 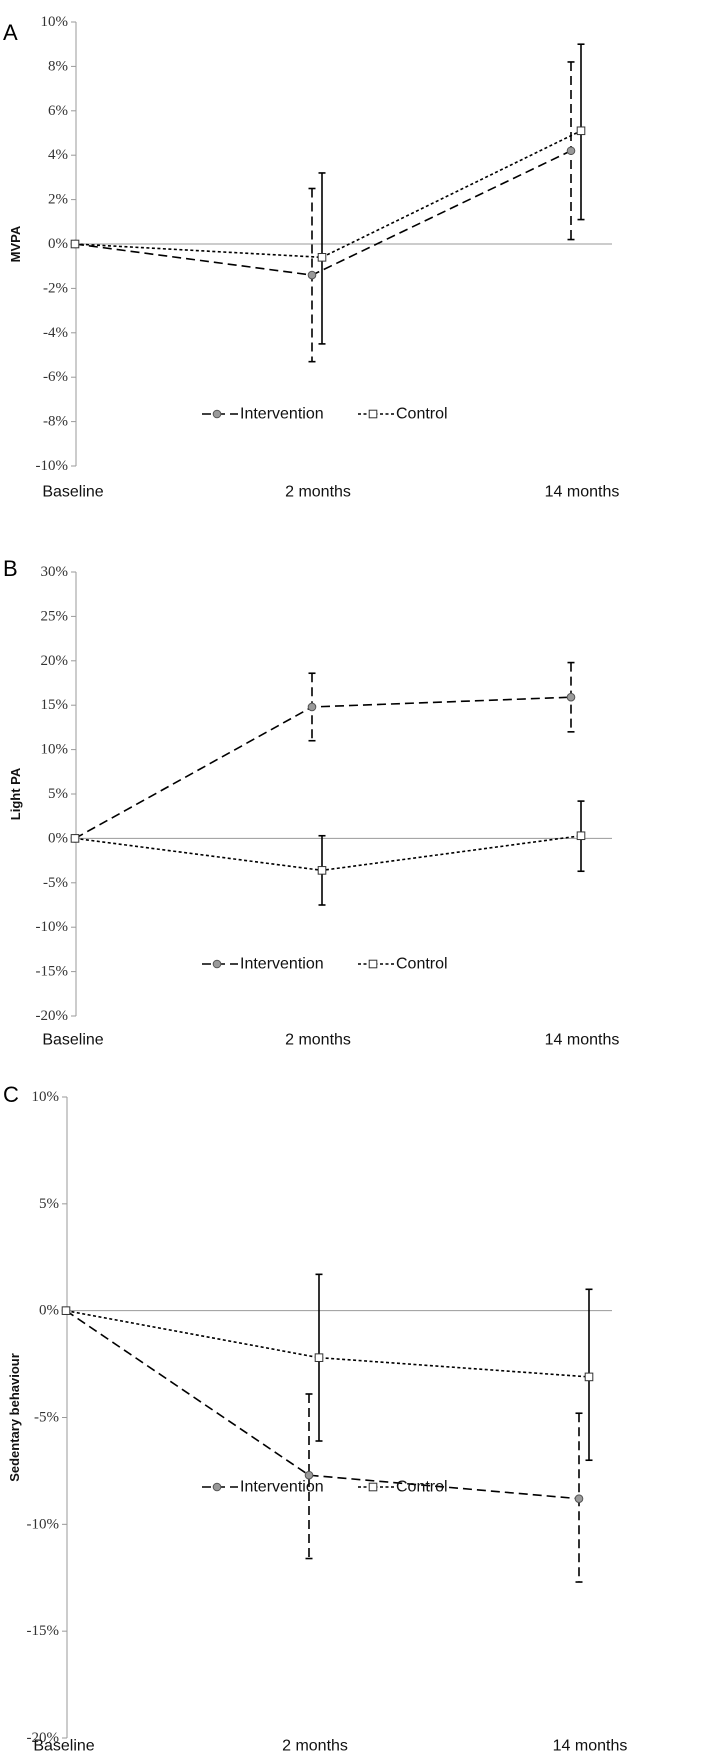 I want to click on y-tick-label: -8%, so click(x=55, y=422).